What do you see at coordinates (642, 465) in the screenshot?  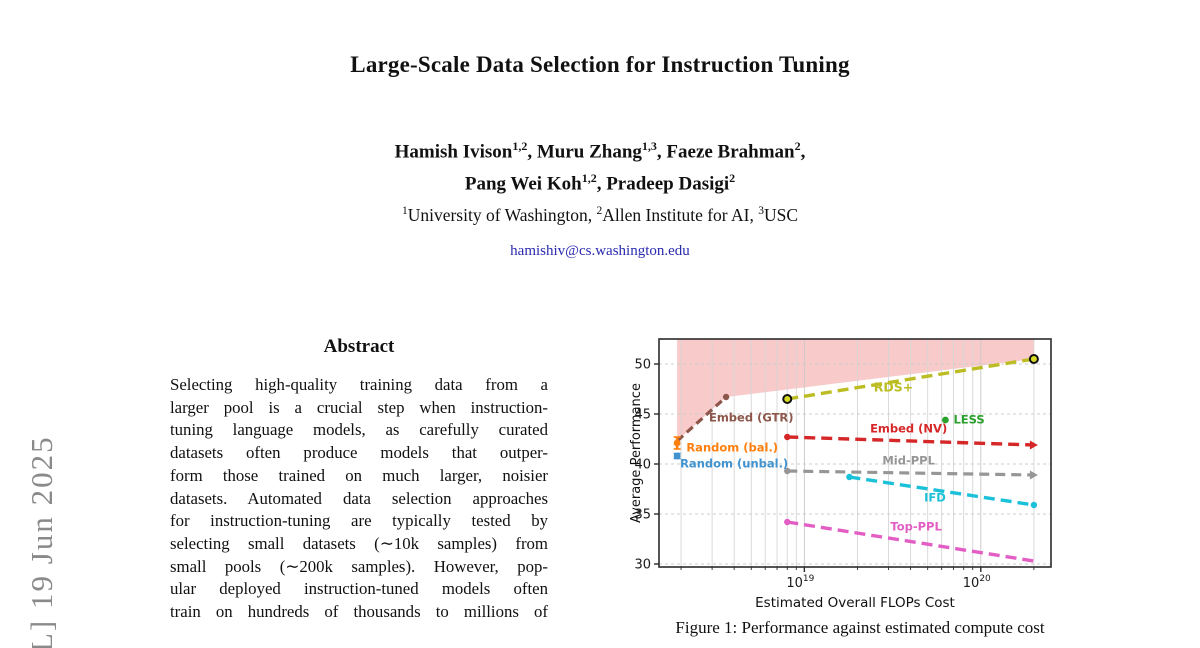 I see `y-tick-label: 40` at bounding box center [642, 465].